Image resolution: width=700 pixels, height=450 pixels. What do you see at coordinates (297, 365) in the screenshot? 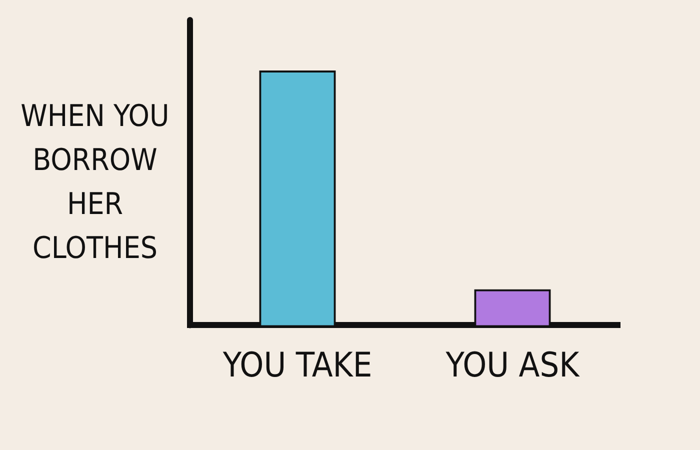
I see `x-tick-label: YOU TAKE` at bounding box center [297, 365].